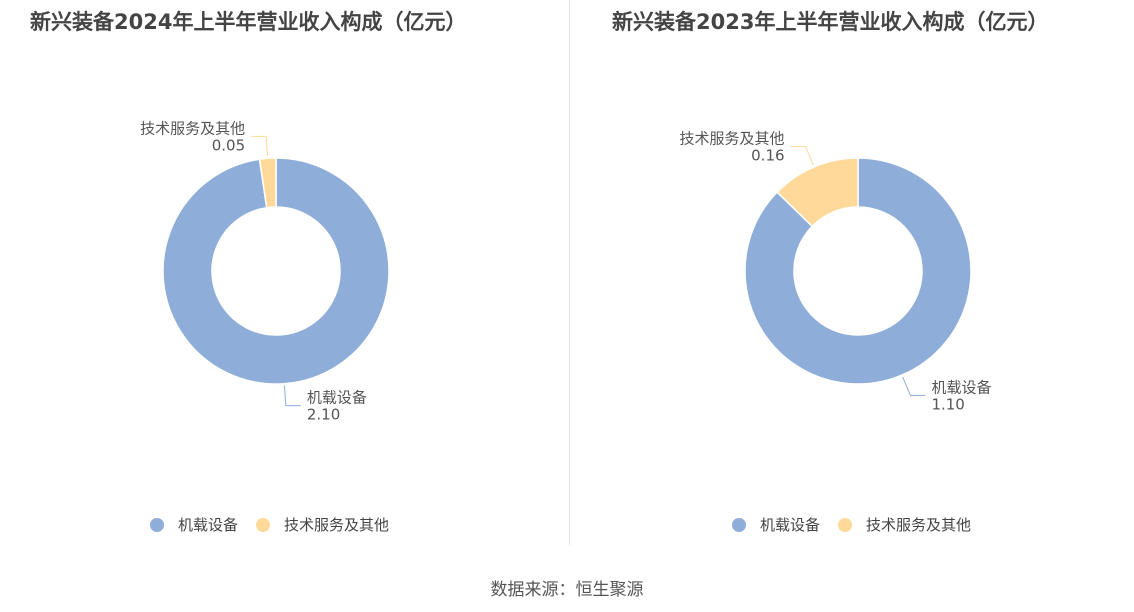  What do you see at coordinates (228, 145) in the screenshot?
I see `slice-value-label: 0.05` at bounding box center [228, 145].